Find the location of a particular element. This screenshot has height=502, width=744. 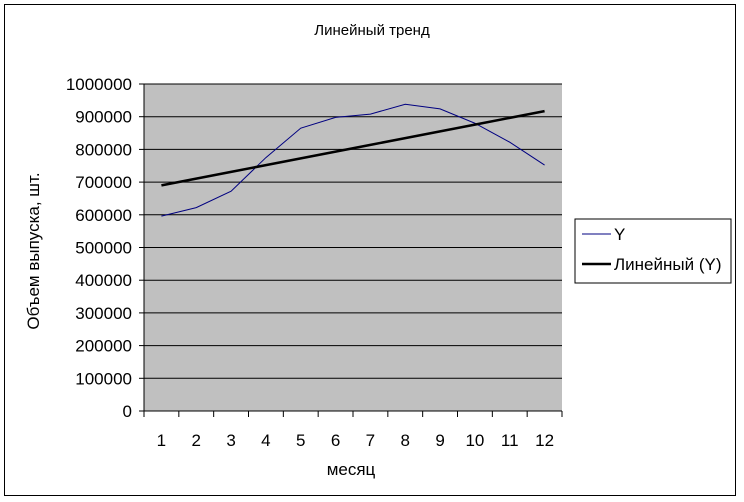

x-tick-label: 12 is located at coordinates (544, 440).